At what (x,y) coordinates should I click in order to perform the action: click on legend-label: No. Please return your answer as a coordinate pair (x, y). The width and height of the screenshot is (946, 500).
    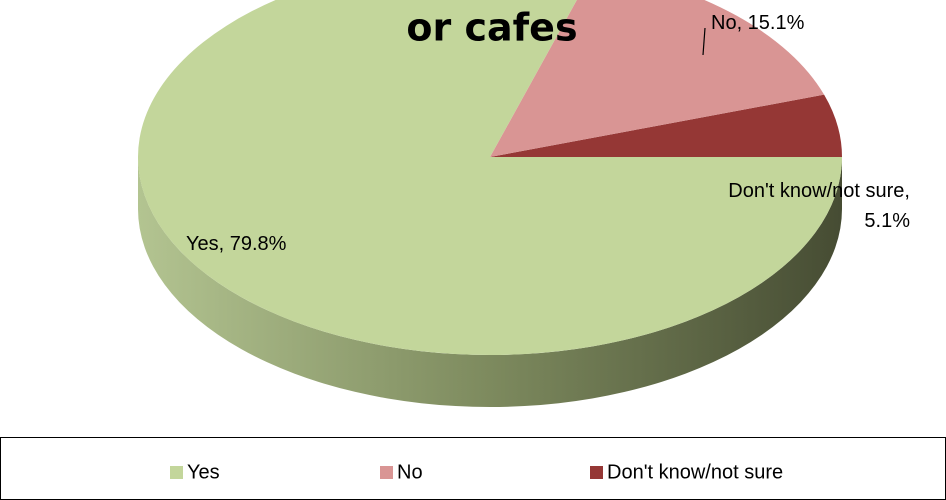
    Looking at the image, I should click on (410, 472).